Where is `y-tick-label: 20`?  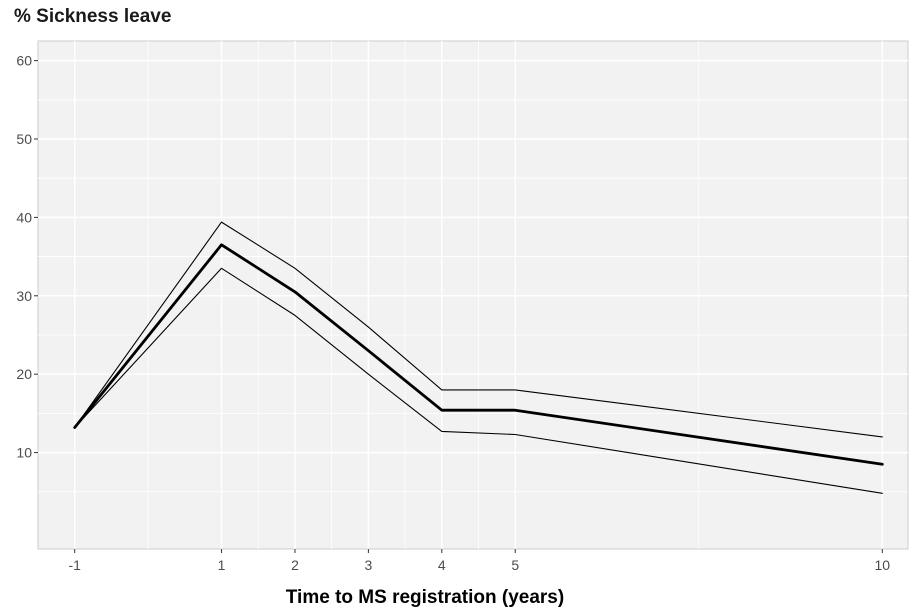
y-tick-label: 20 is located at coordinates (24, 374).